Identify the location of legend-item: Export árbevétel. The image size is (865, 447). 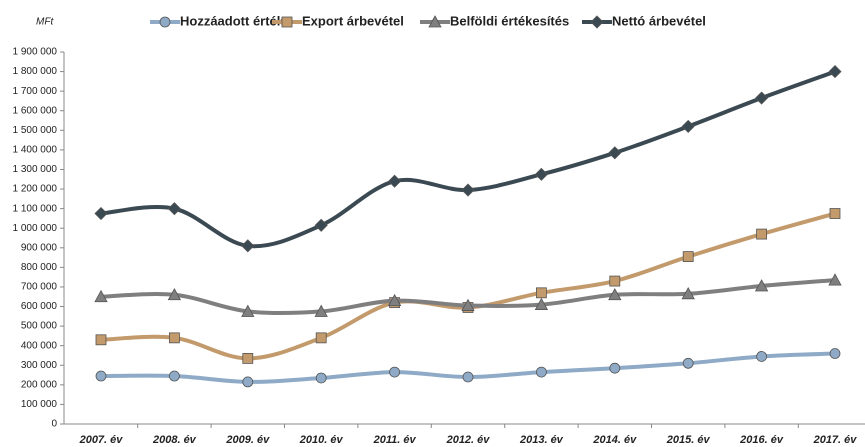
(338, 20).